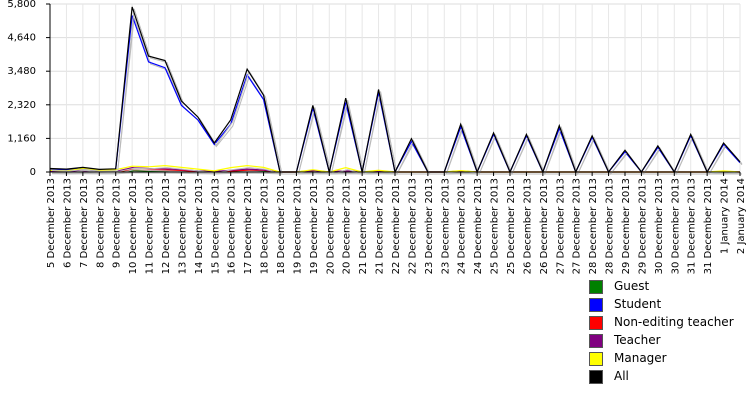 Image resolution: width=750 pixels, height=400 pixels. What do you see at coordinates (67, 223) in the screenshot?
I see `x-tick-label: 6 December 2013` at bounding box center [67, 223].